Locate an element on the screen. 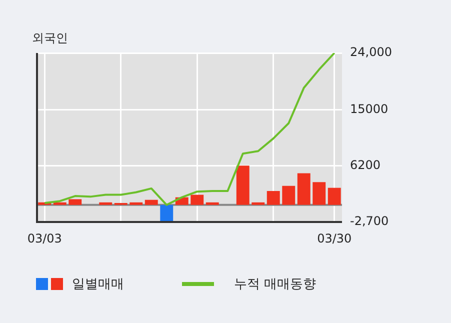  y-tick-label: 6200 is located at coordinates (365, 165).